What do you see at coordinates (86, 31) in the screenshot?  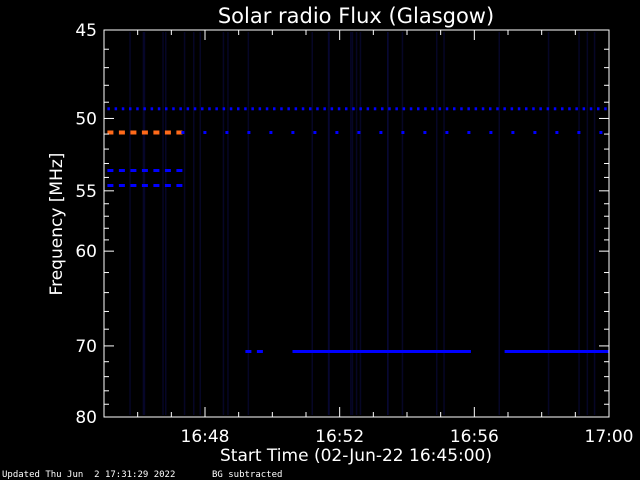 I see `y-tick-label: 45` at bounding box center [86, 31].